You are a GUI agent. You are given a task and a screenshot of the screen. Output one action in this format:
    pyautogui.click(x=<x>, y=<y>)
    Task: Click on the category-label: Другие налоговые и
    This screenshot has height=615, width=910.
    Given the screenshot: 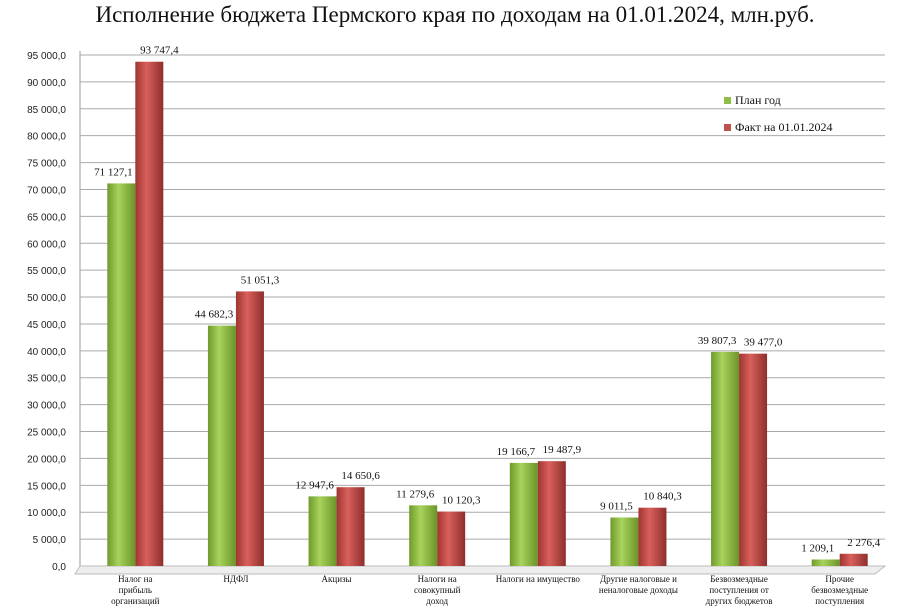 What is the action you would take?
    pyautogui.click(x=638, y=579)
    